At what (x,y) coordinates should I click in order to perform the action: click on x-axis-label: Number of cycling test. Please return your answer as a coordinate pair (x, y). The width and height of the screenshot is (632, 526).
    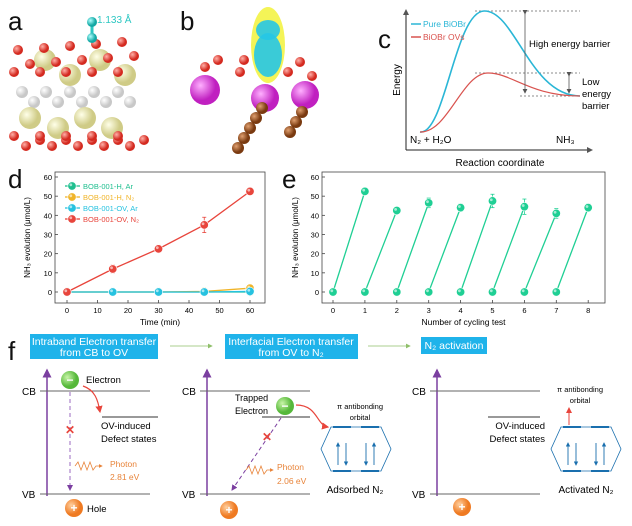
    Looking at the image, I should click on (463, 322).